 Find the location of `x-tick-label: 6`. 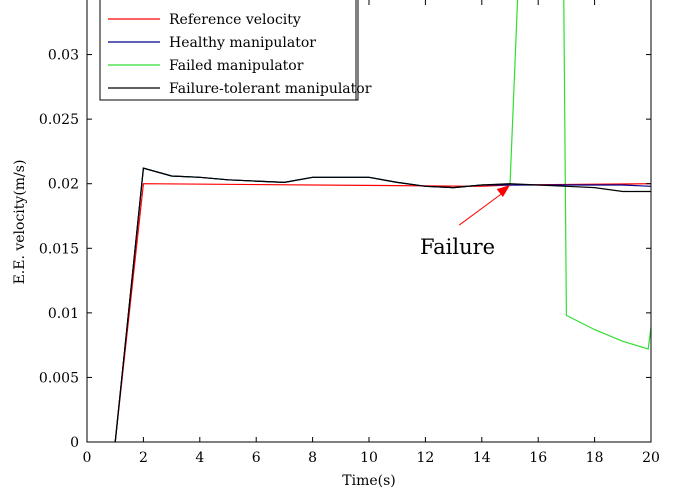

x-tick-label: 6 is located at coordinates (256, 458).